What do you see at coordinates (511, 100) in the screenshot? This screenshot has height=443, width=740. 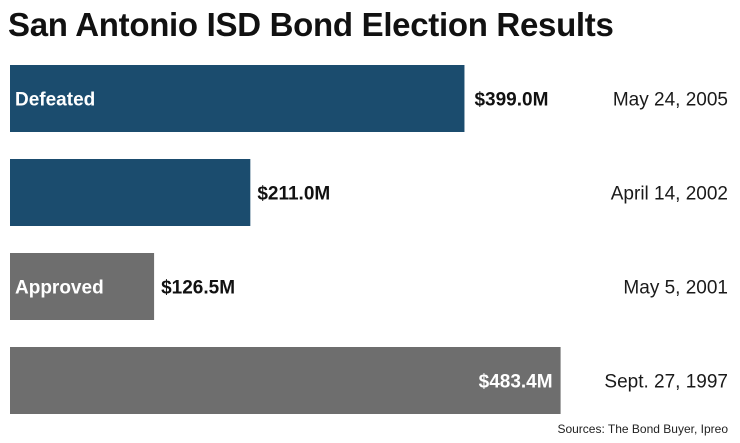 I see `bar-value-label-1: $399.0M` at bounding box center [511, 100].